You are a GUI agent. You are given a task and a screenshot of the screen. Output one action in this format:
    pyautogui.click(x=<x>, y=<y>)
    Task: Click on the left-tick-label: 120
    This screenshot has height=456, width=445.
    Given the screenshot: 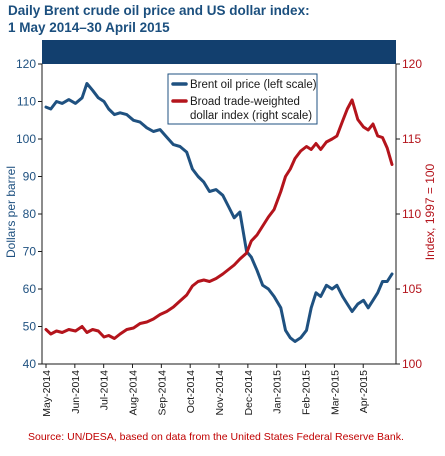 What is the action you would take?
    pyautogui.click(x=26, y=64)
    